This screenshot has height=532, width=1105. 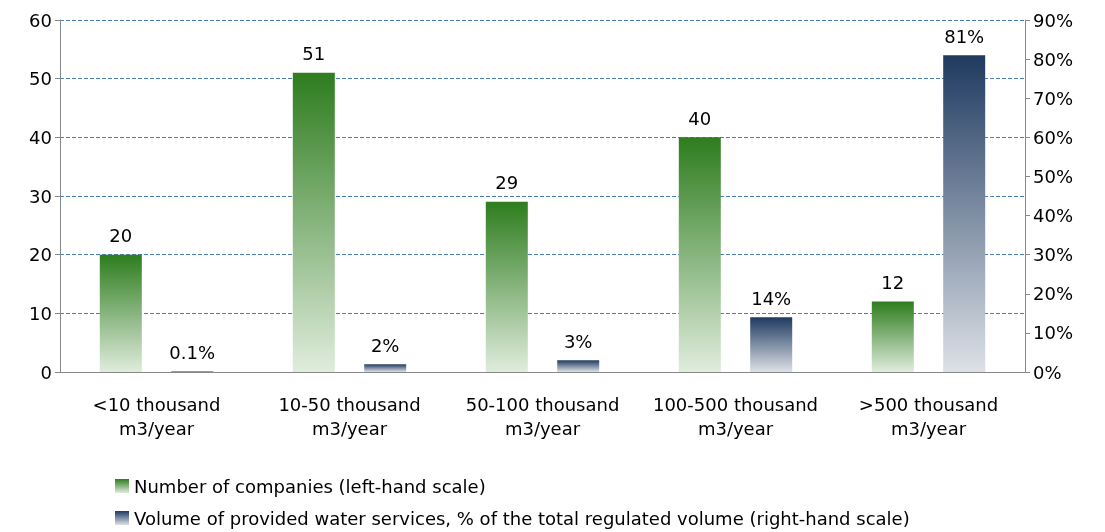 I want to click on data-label: 0.1%, so click(x=192, y=353).